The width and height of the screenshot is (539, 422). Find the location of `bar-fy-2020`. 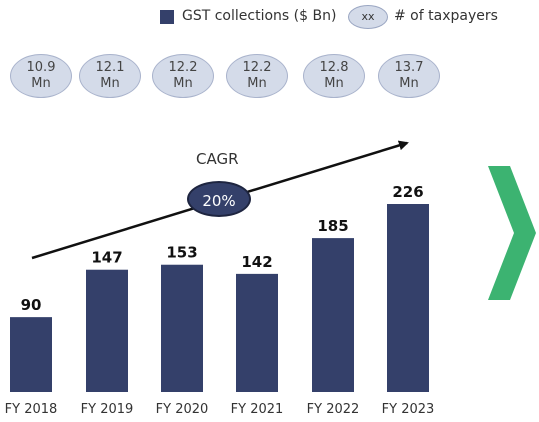

bar-fy-2020 is located at coordinates (182, 328).